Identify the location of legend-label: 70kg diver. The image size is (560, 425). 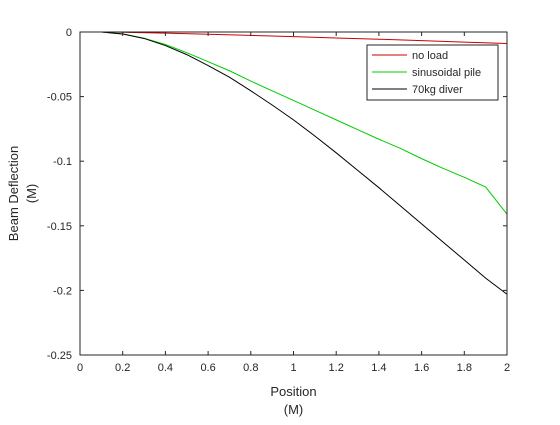
(437, 90).